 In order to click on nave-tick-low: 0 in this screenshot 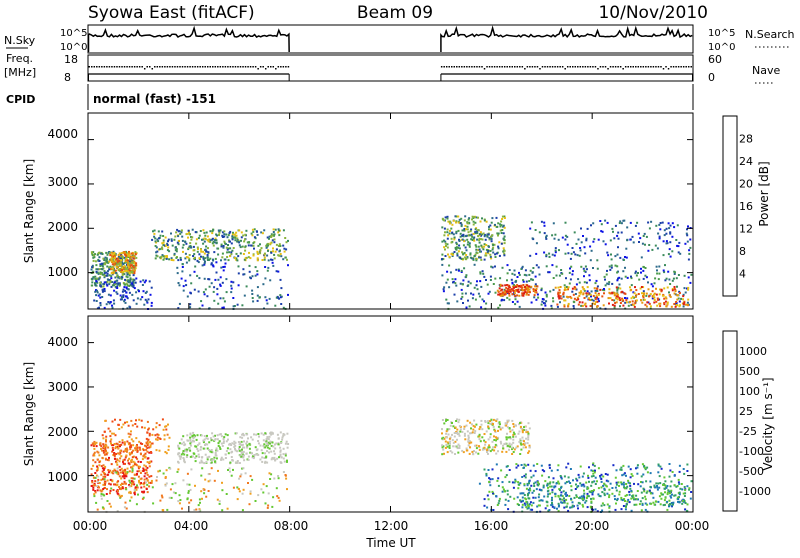, I will do `click(711, 77)`.